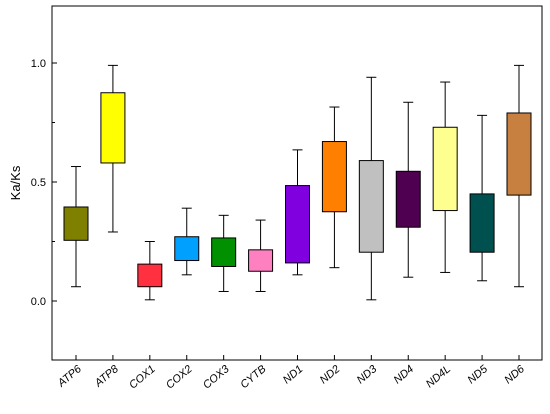  What do you see at coordinates (404, 374) in the screenshot?
I see `x-tick-label: ND4` at bounding box center [404, 374].